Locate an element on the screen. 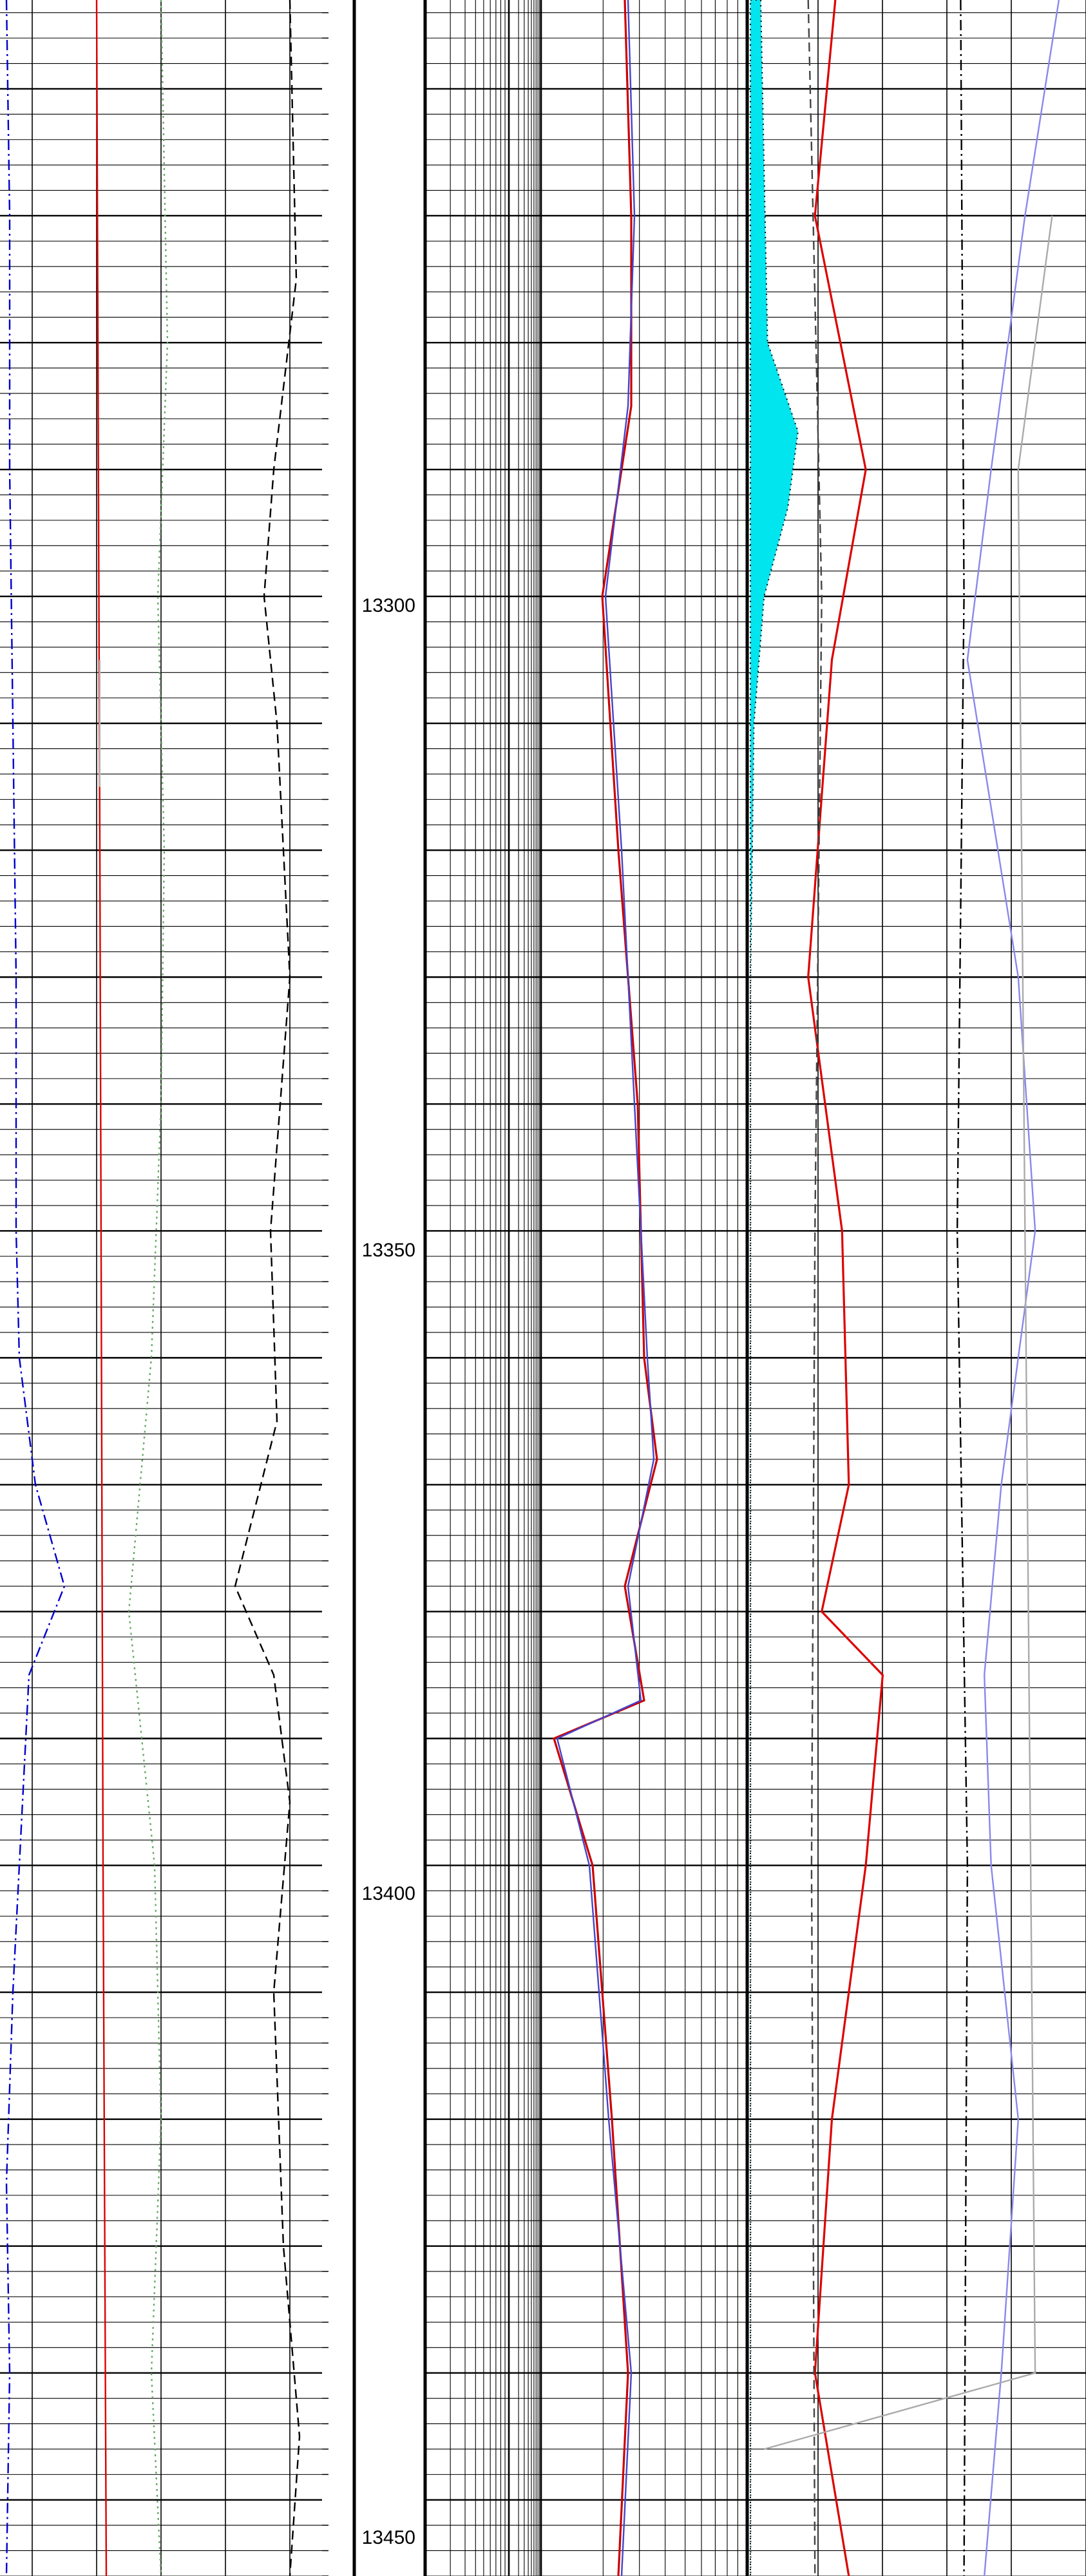 The image size is (1086, 2576). depth-tick-label: 13350 is located at coordinates (388, 1251).